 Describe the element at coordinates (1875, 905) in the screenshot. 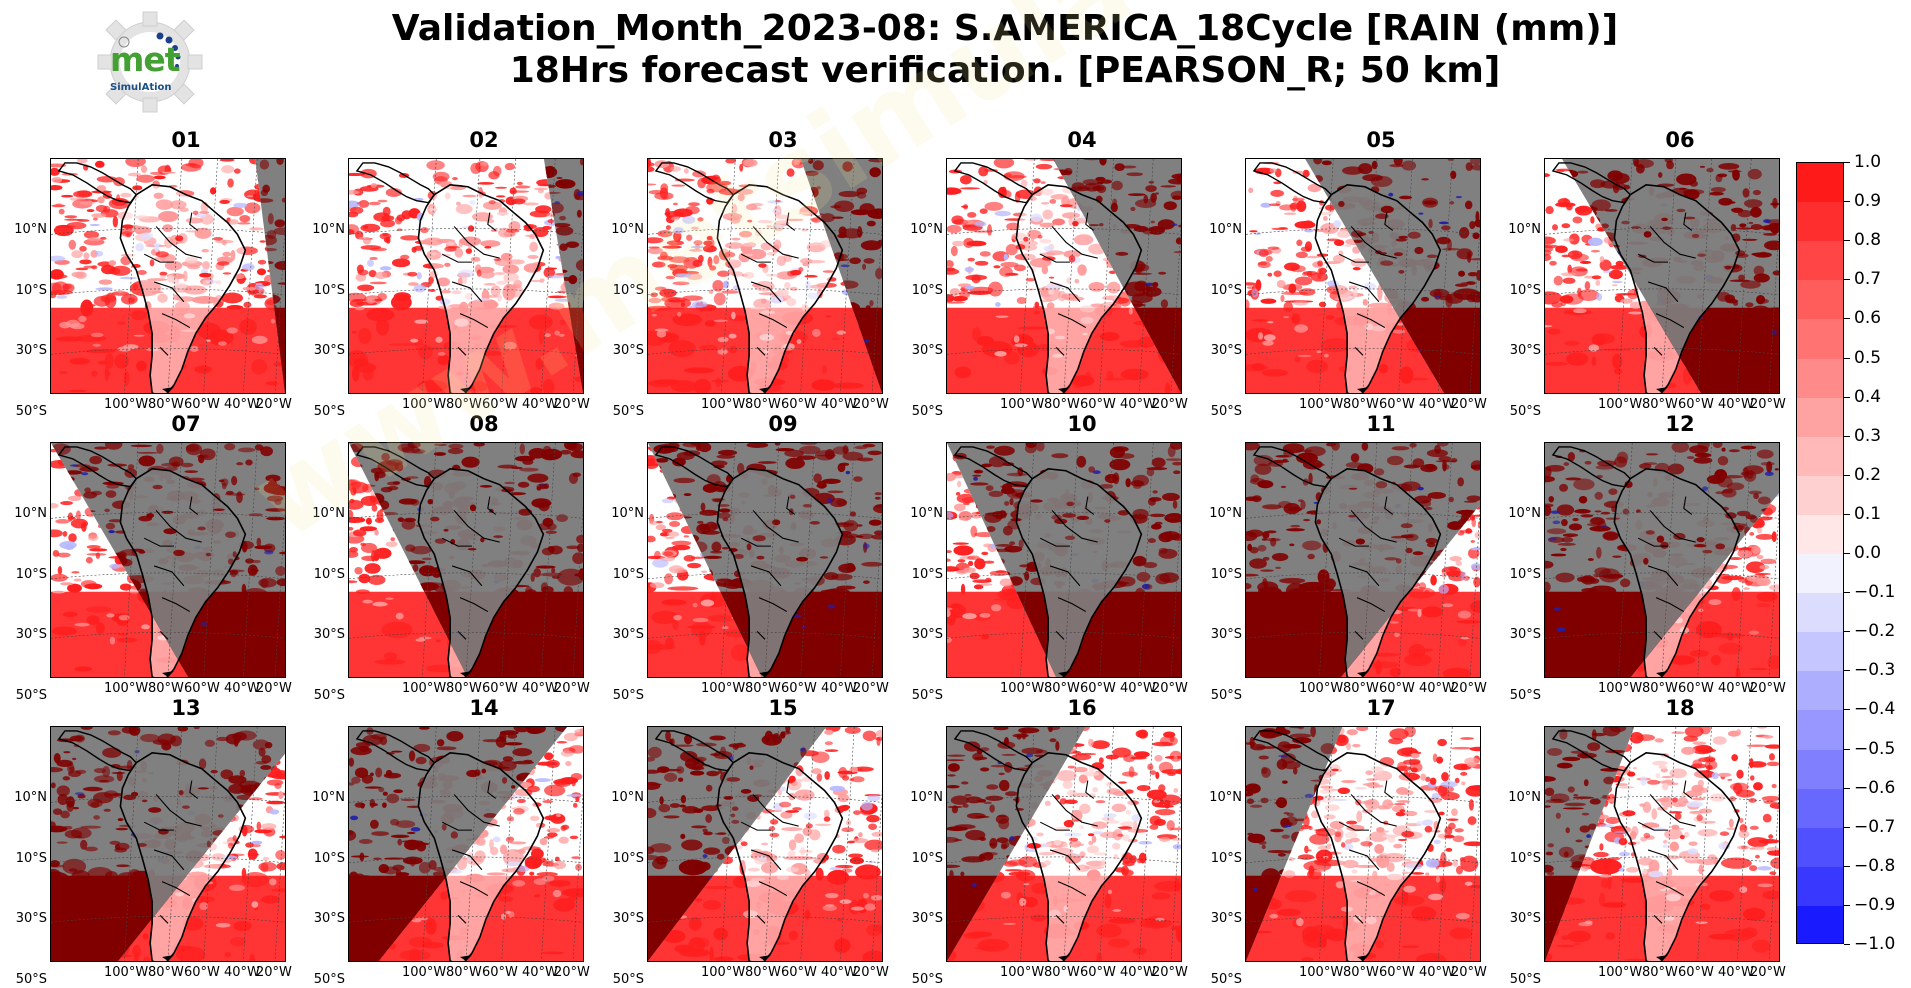

I see `colorbar-tick-label: −0.9` at that location.